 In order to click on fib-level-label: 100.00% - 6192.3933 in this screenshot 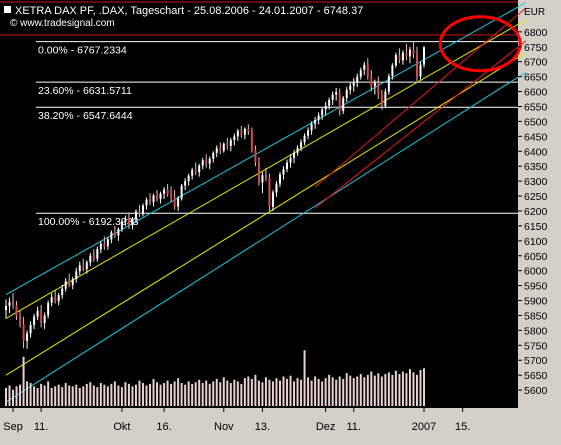, I will do `click(88, 222)`.